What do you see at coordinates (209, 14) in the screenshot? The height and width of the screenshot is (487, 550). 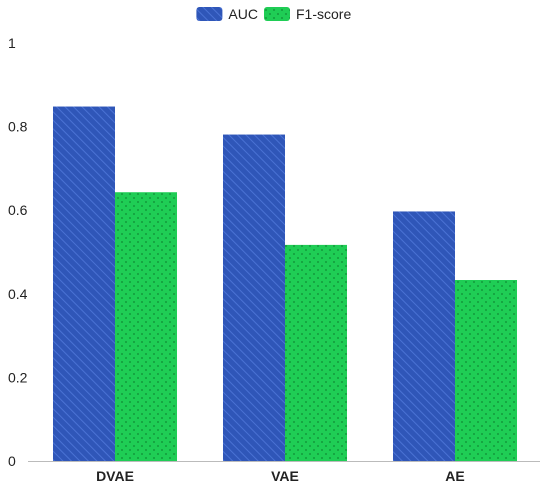 I see `legend-swatch-auc` at bounding box center [209, 14].